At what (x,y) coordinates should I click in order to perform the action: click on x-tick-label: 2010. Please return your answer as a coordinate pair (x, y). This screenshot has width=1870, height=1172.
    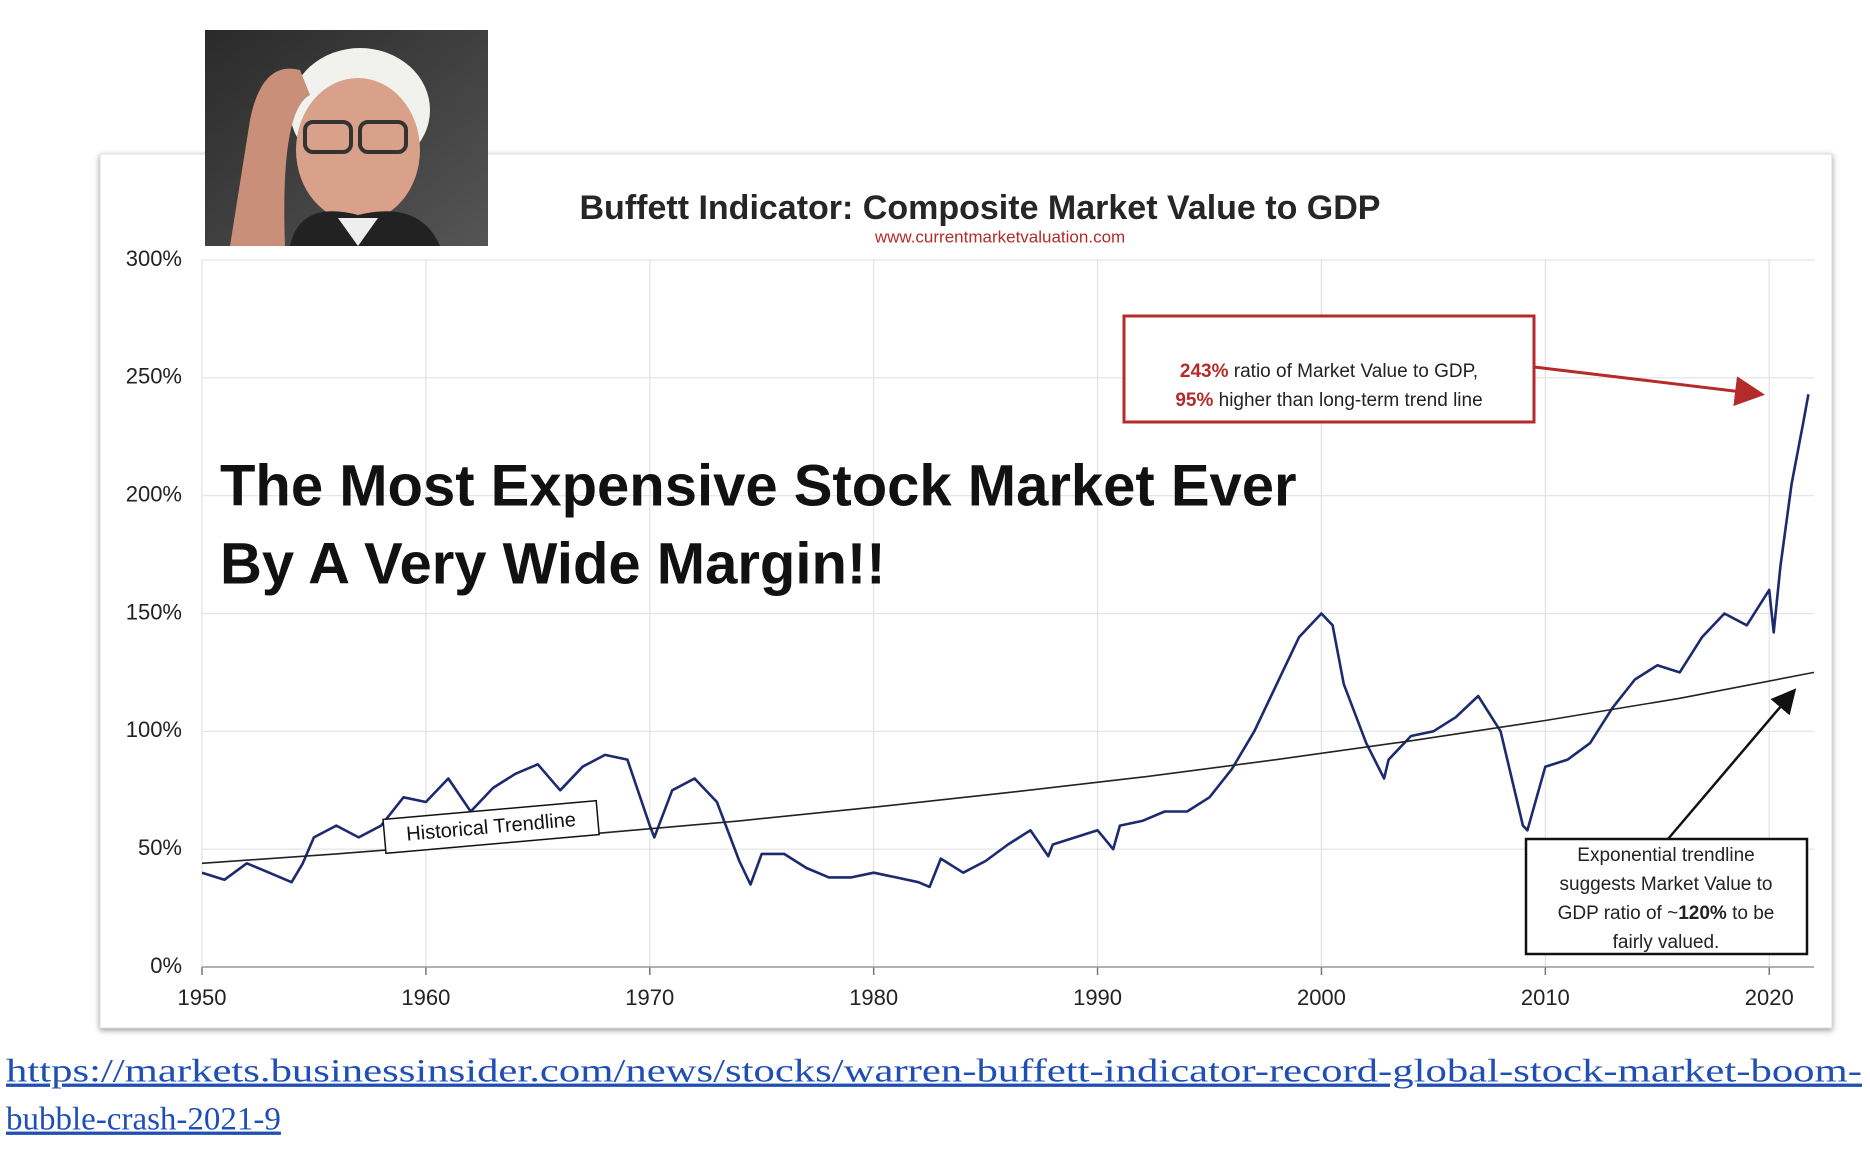
    Looking at the image, I should click on (1545, 997).